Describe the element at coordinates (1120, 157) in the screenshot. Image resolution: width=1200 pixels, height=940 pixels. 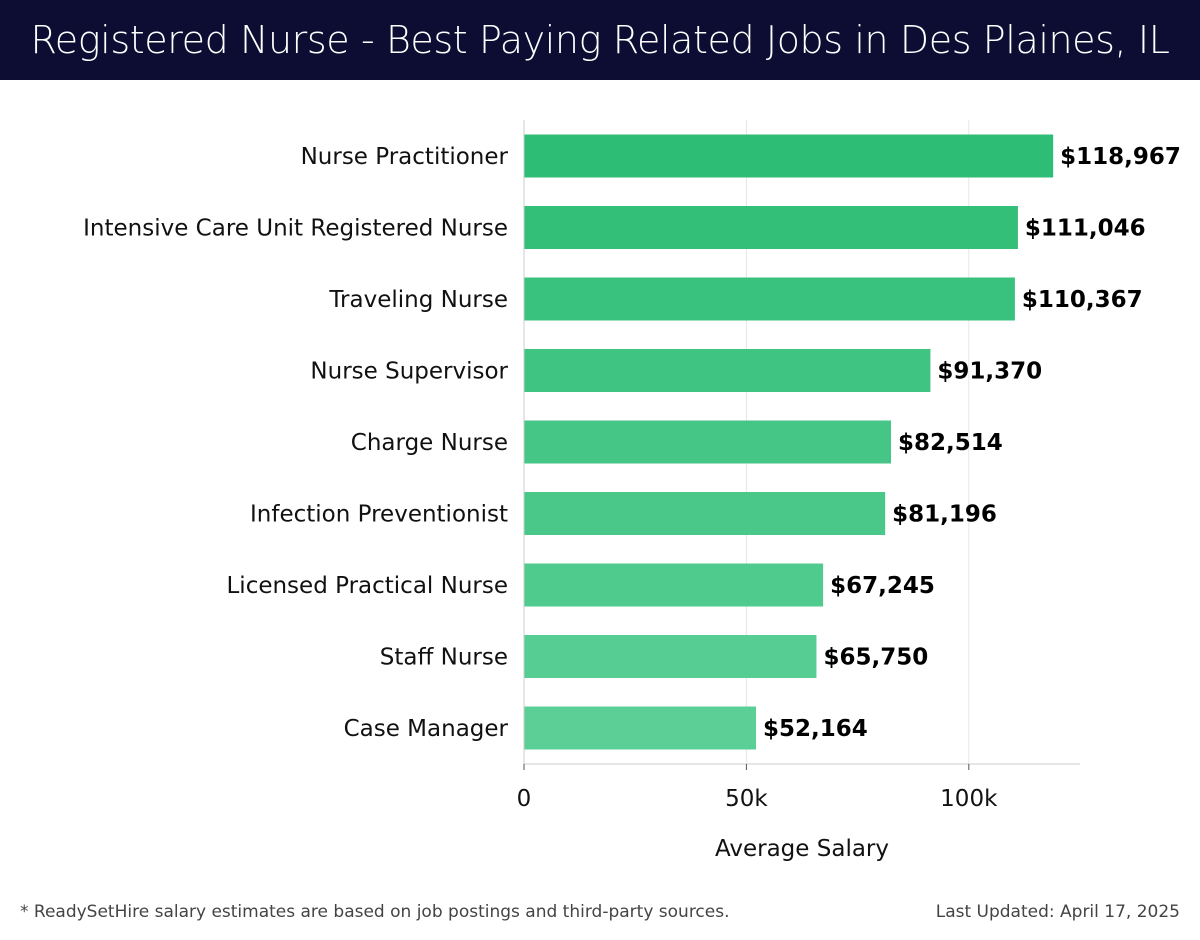
I see `data-label: $118,967` at that location.